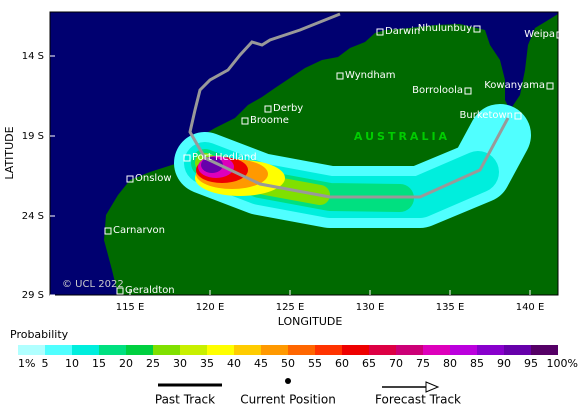 The height and width of the screenshot is (415, 580). What do you see at coordinates (288, 381) in the screenshot?
I see `current-position-key` at bounding box center [288, 381].